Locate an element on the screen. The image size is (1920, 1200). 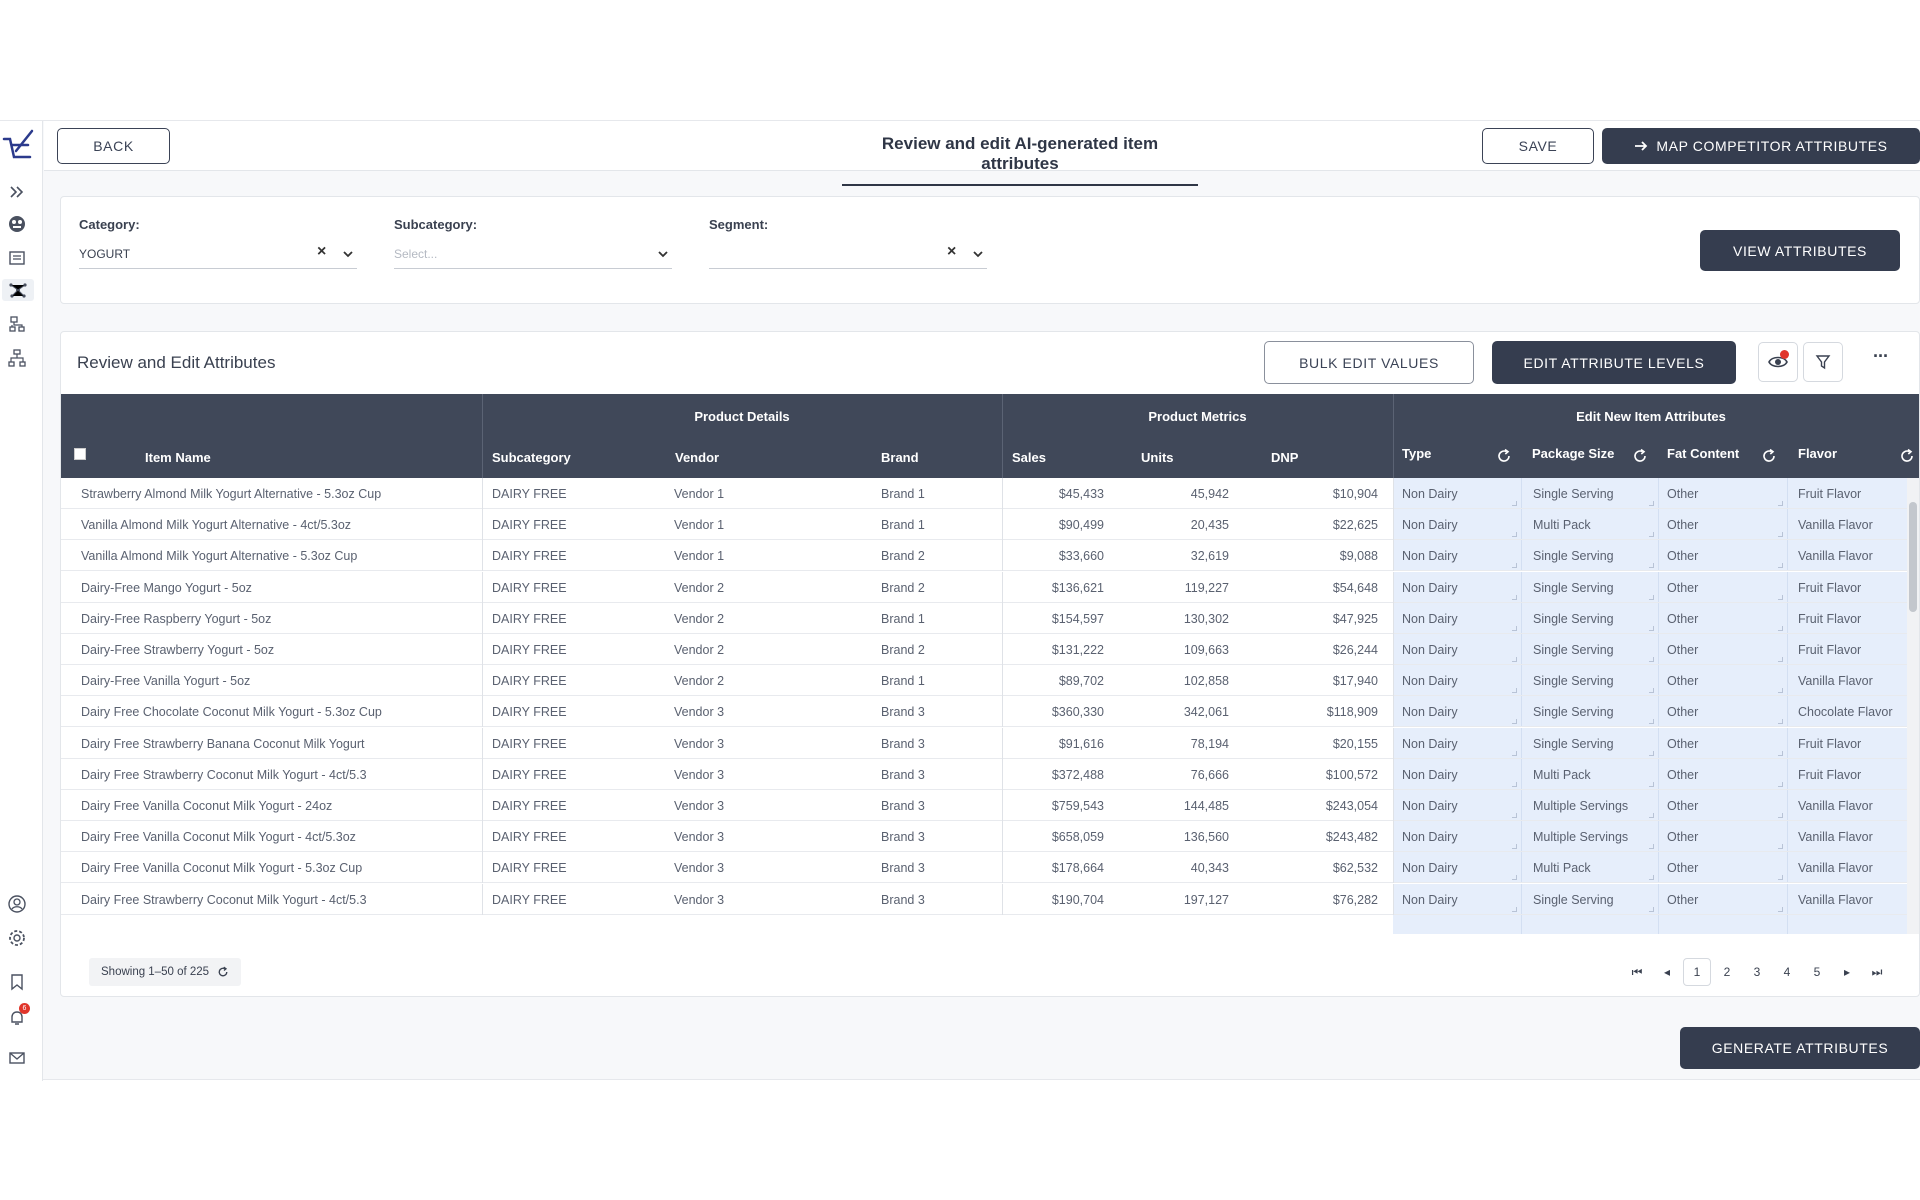
page-1: 1 is located at coordinates (1697, 972).